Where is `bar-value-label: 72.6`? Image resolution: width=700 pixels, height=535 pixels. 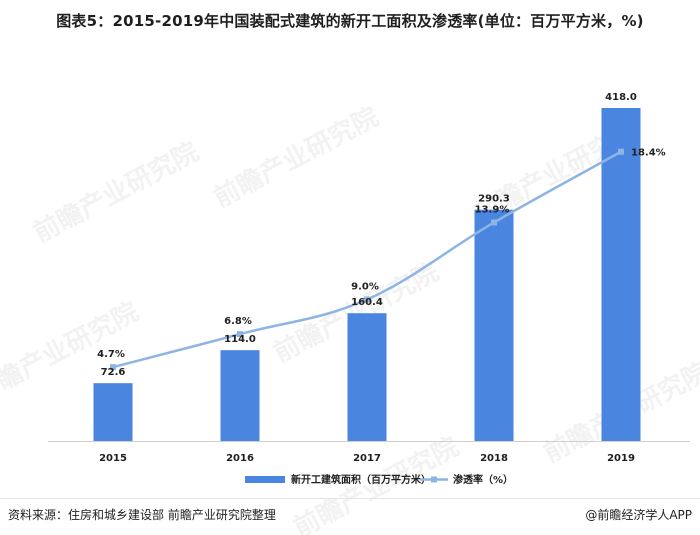 bar-value-label: 72.6 is located at coordinates (113, 372).